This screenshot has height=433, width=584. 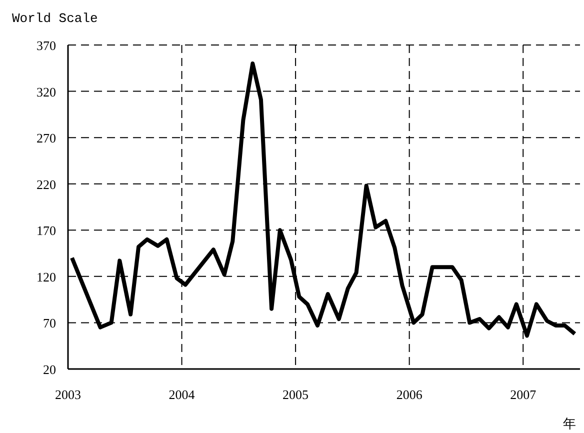 I want to click on xtick: 2006, so click(x=409, y=394).